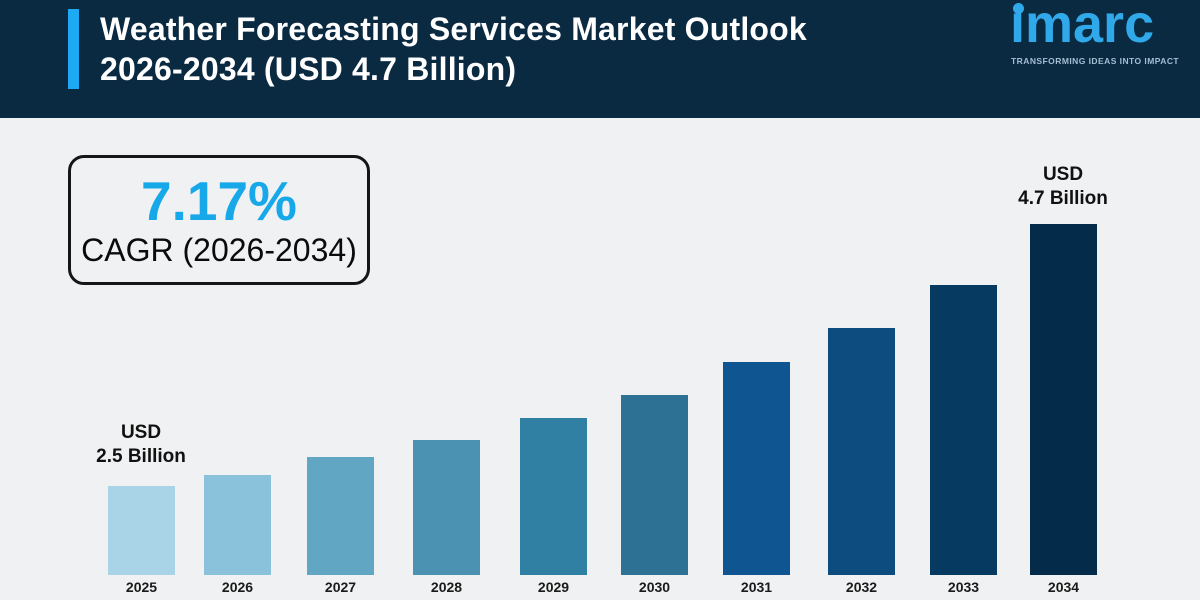 The image size is (1200, 600). What do you see at coordinates (654, 587) in the screenshot?
I see `x-tick-2030: 2030` at bounding box center [654, 587].